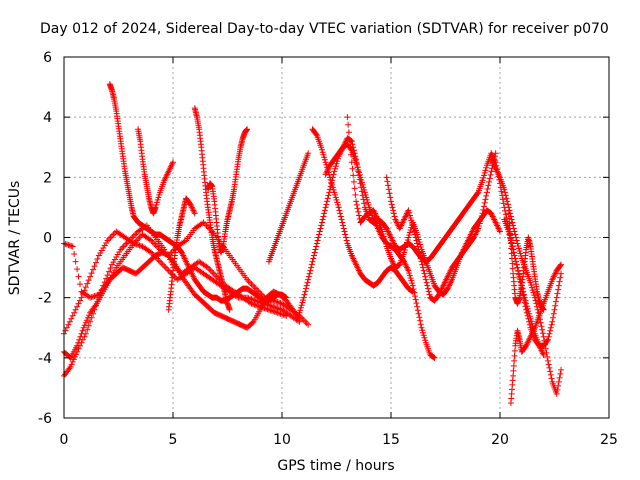 The width and height of the screenshot is (640, 480). I want to click on x-axis-label: GPS time / hours, so click(335, 466).